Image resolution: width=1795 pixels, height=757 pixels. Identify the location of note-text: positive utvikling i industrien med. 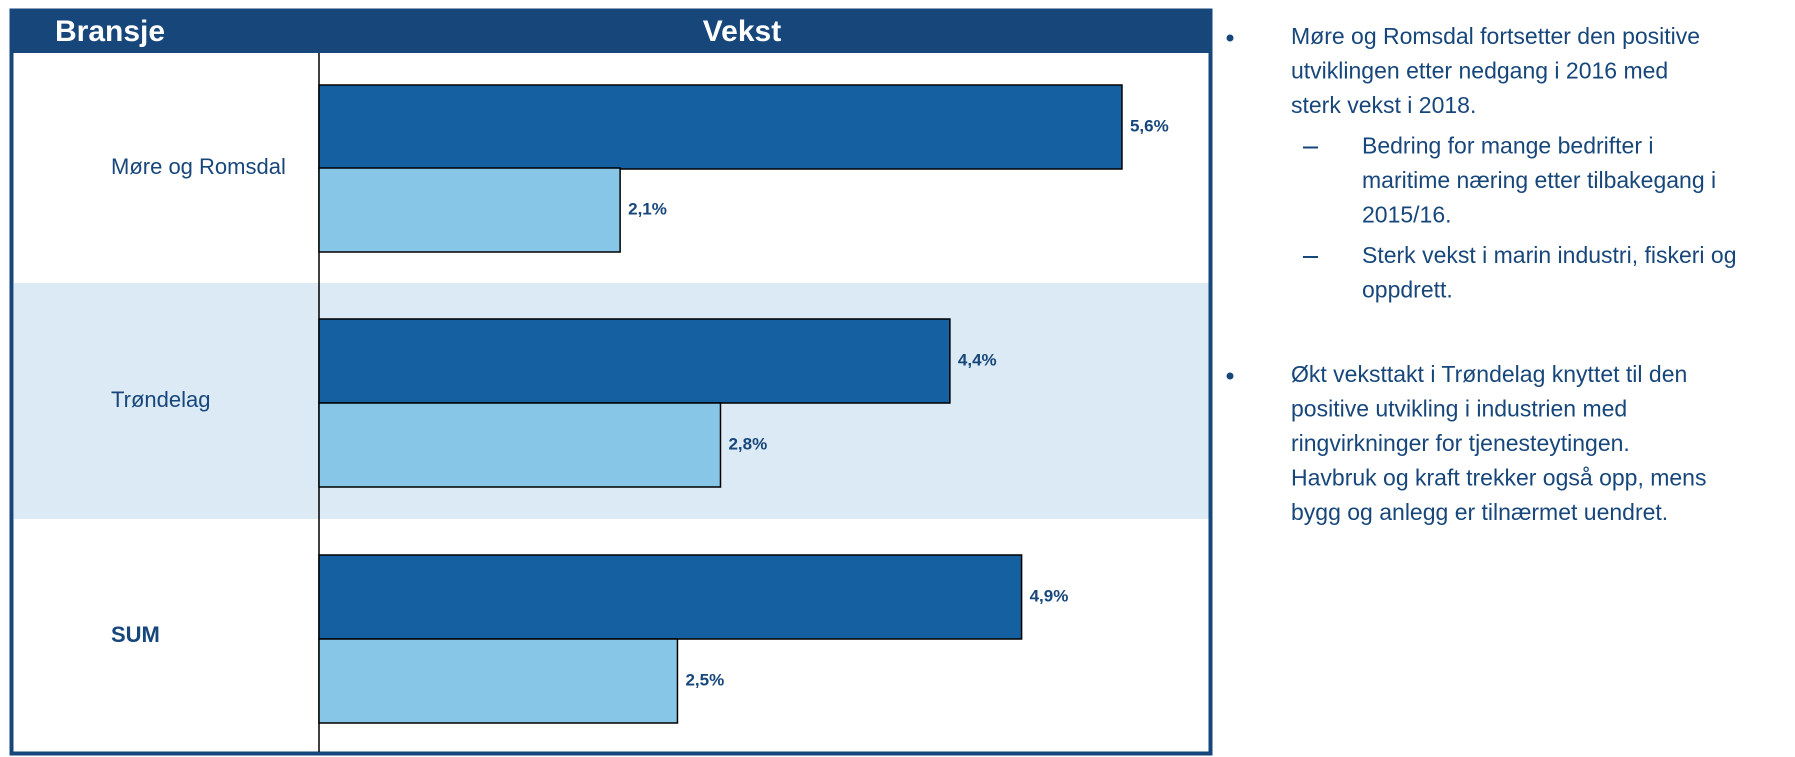
(1459, 409).